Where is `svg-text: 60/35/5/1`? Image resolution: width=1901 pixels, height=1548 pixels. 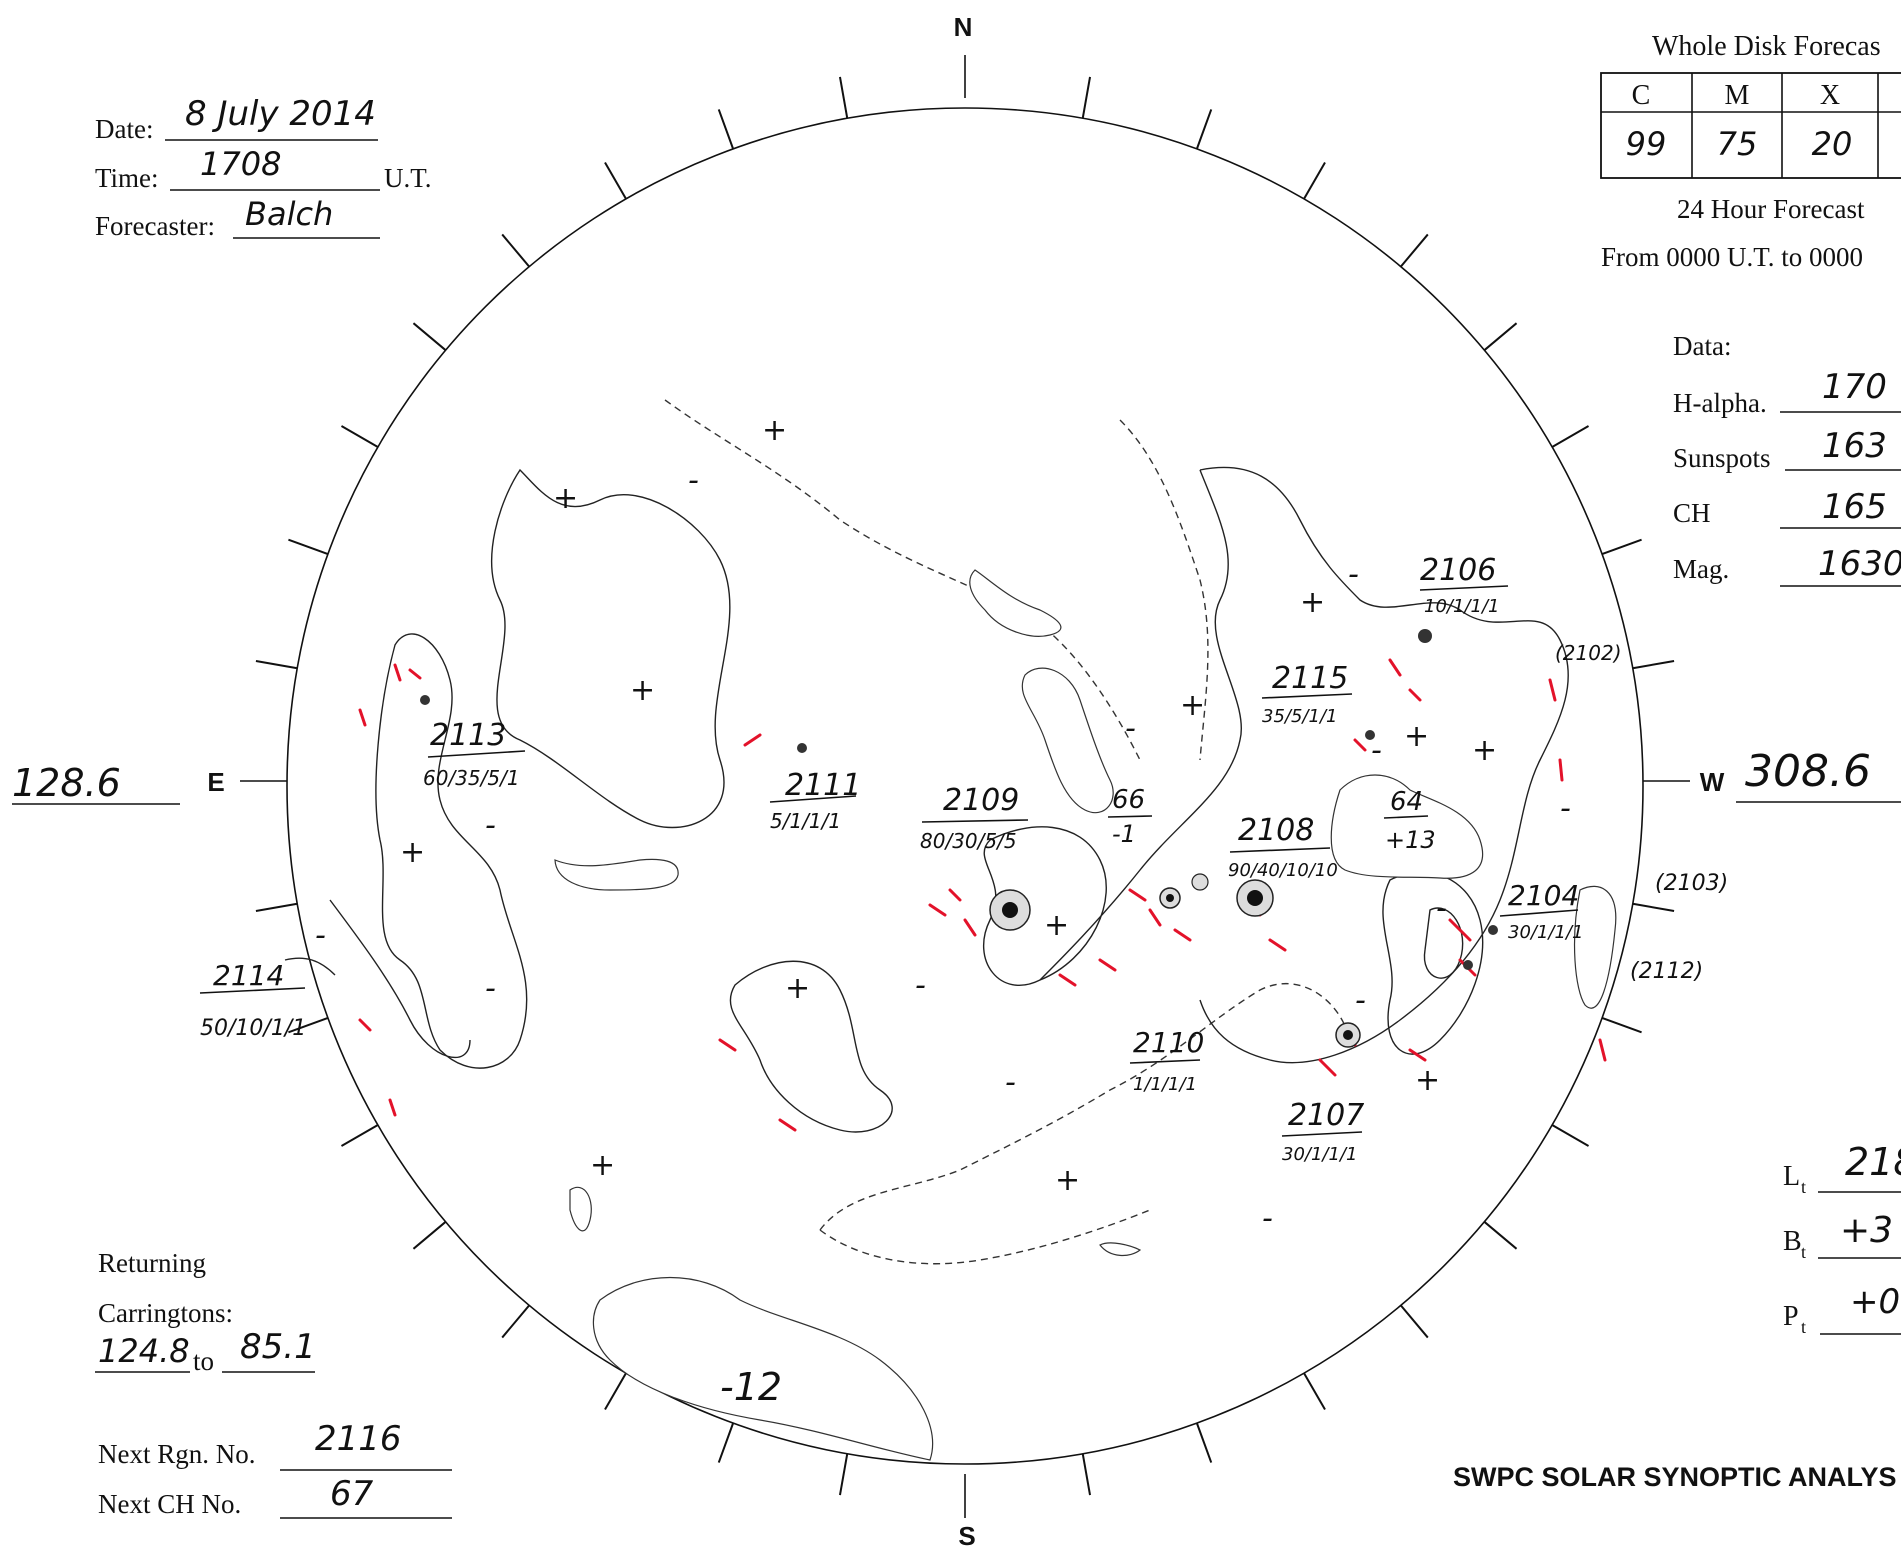
svg-text: 60/35/5/1 is located at coordinates (471, 778).